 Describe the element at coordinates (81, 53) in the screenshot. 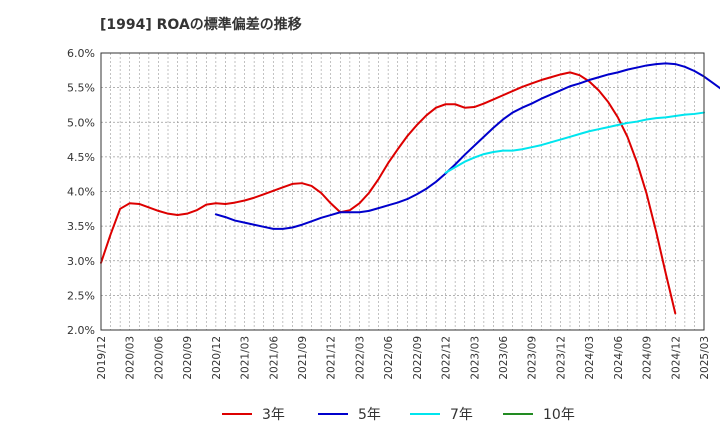

I see `y-tick-label: 6.0%` at that location.